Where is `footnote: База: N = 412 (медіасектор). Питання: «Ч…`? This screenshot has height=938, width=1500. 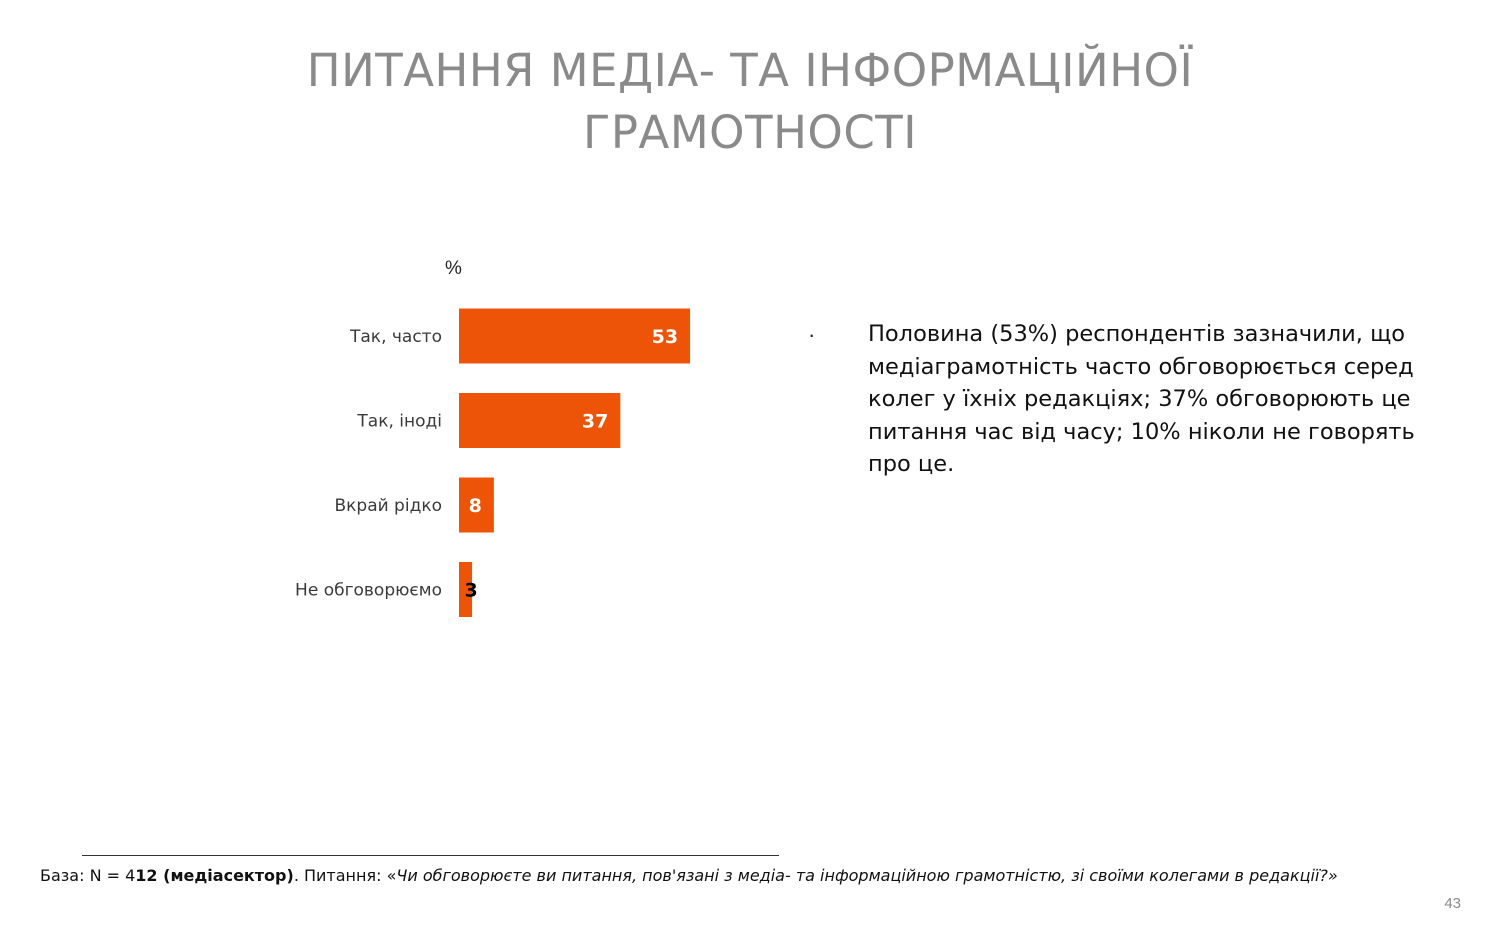 footnote: База: N = 412 (медіасектор). Питання: «Ч… is located at coordinates (760, 875).